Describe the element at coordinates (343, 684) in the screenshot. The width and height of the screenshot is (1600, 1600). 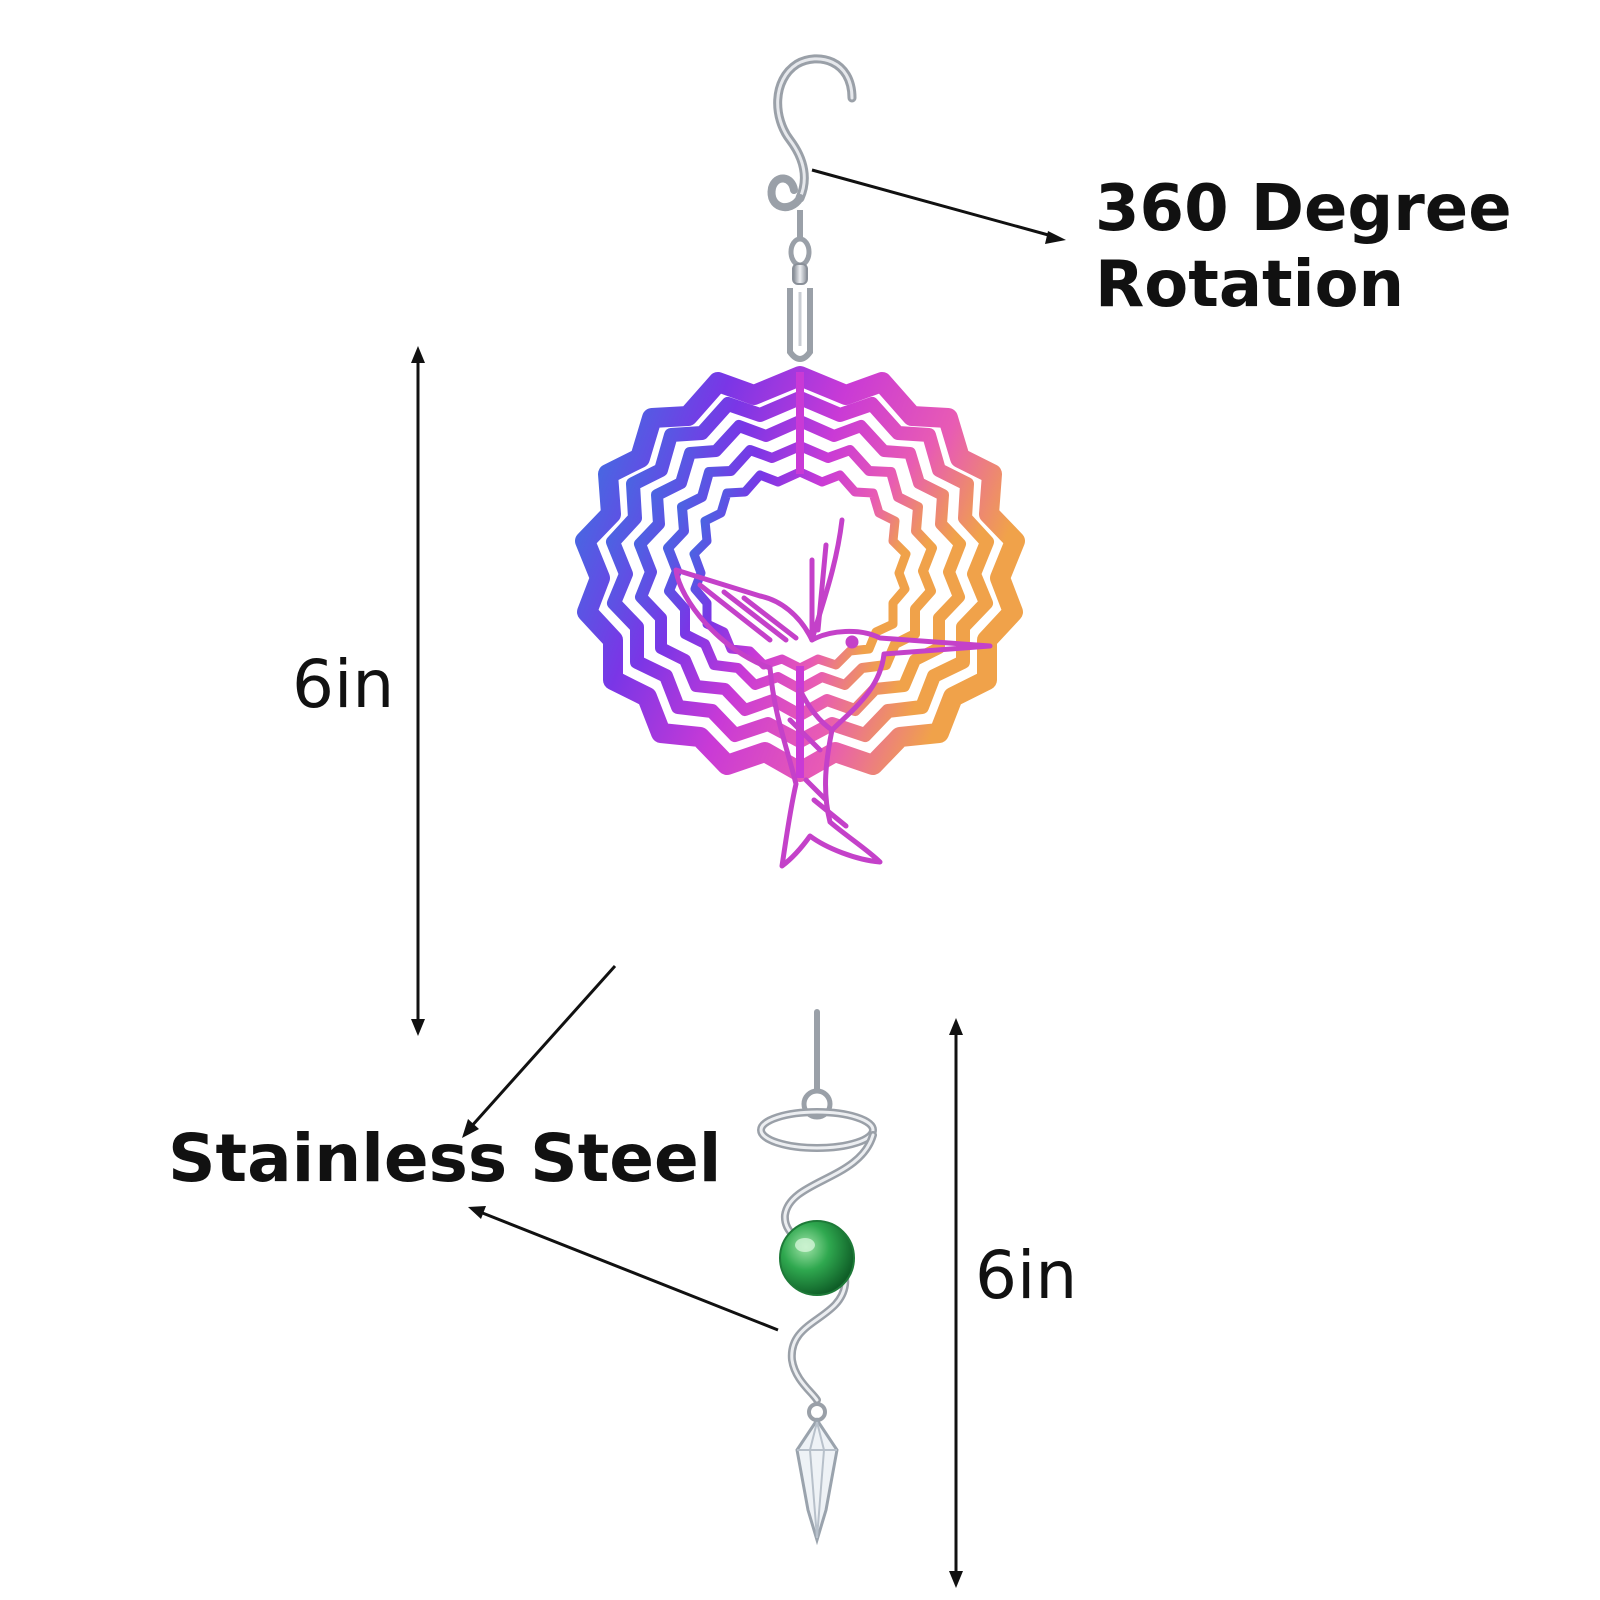
I see `spinner-size-label: 6in` at that location.